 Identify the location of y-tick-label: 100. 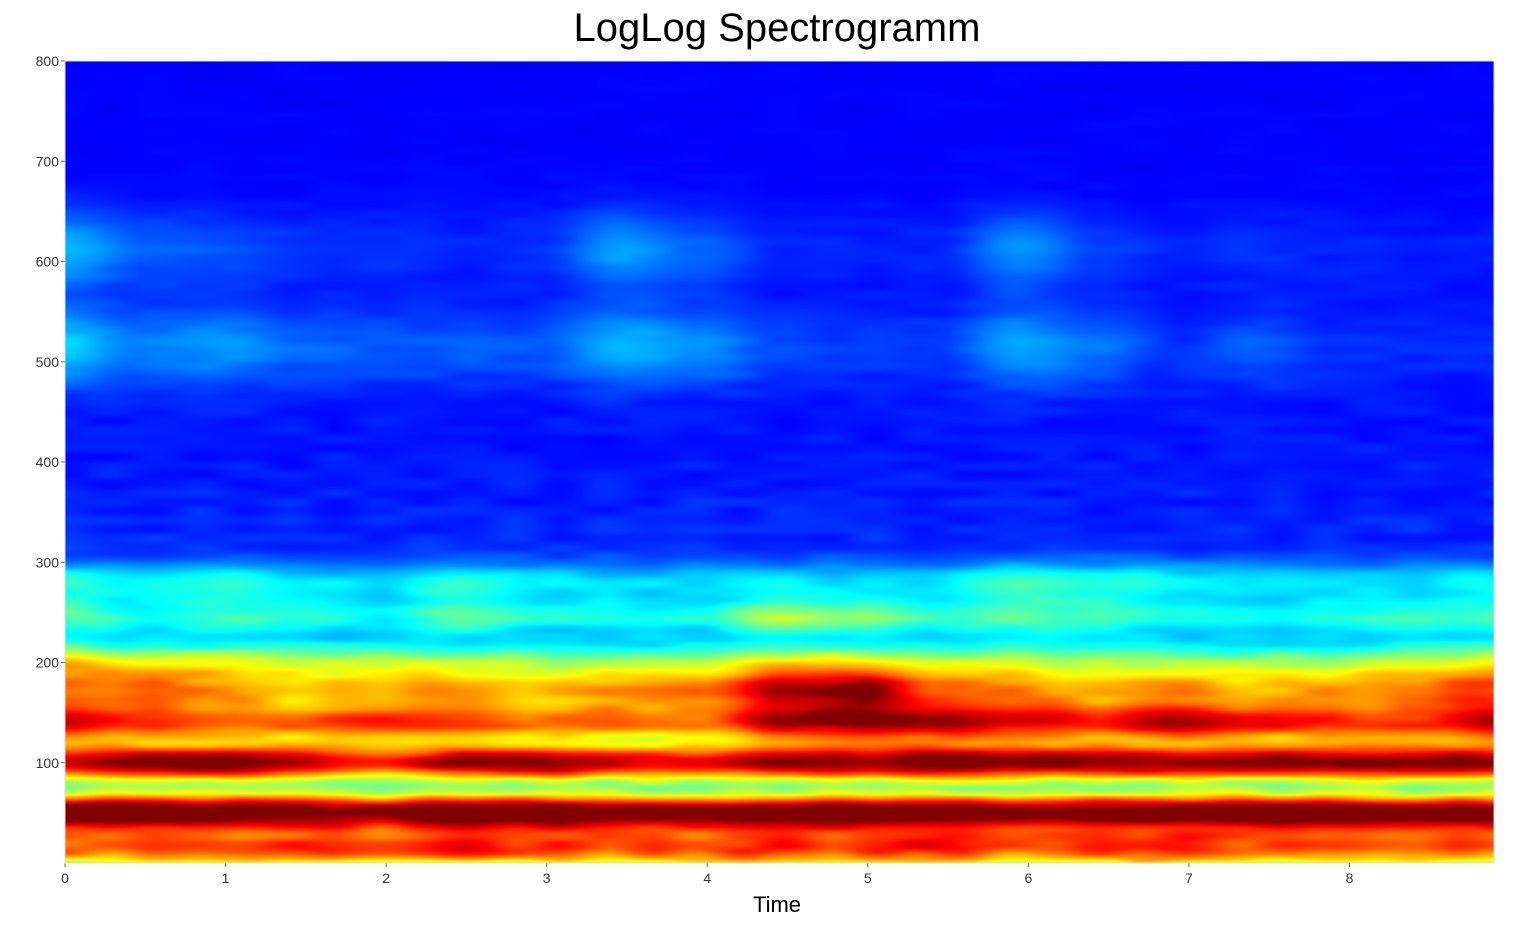
(48, 763).